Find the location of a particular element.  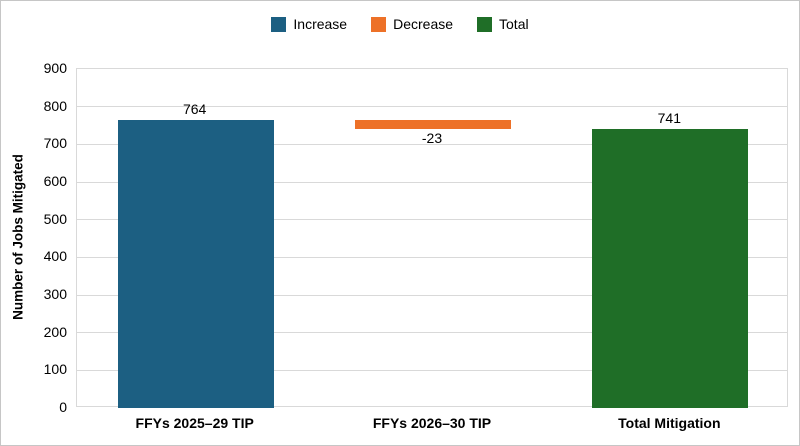

y-tick-label: 500 is located at coordinates (55, 218).